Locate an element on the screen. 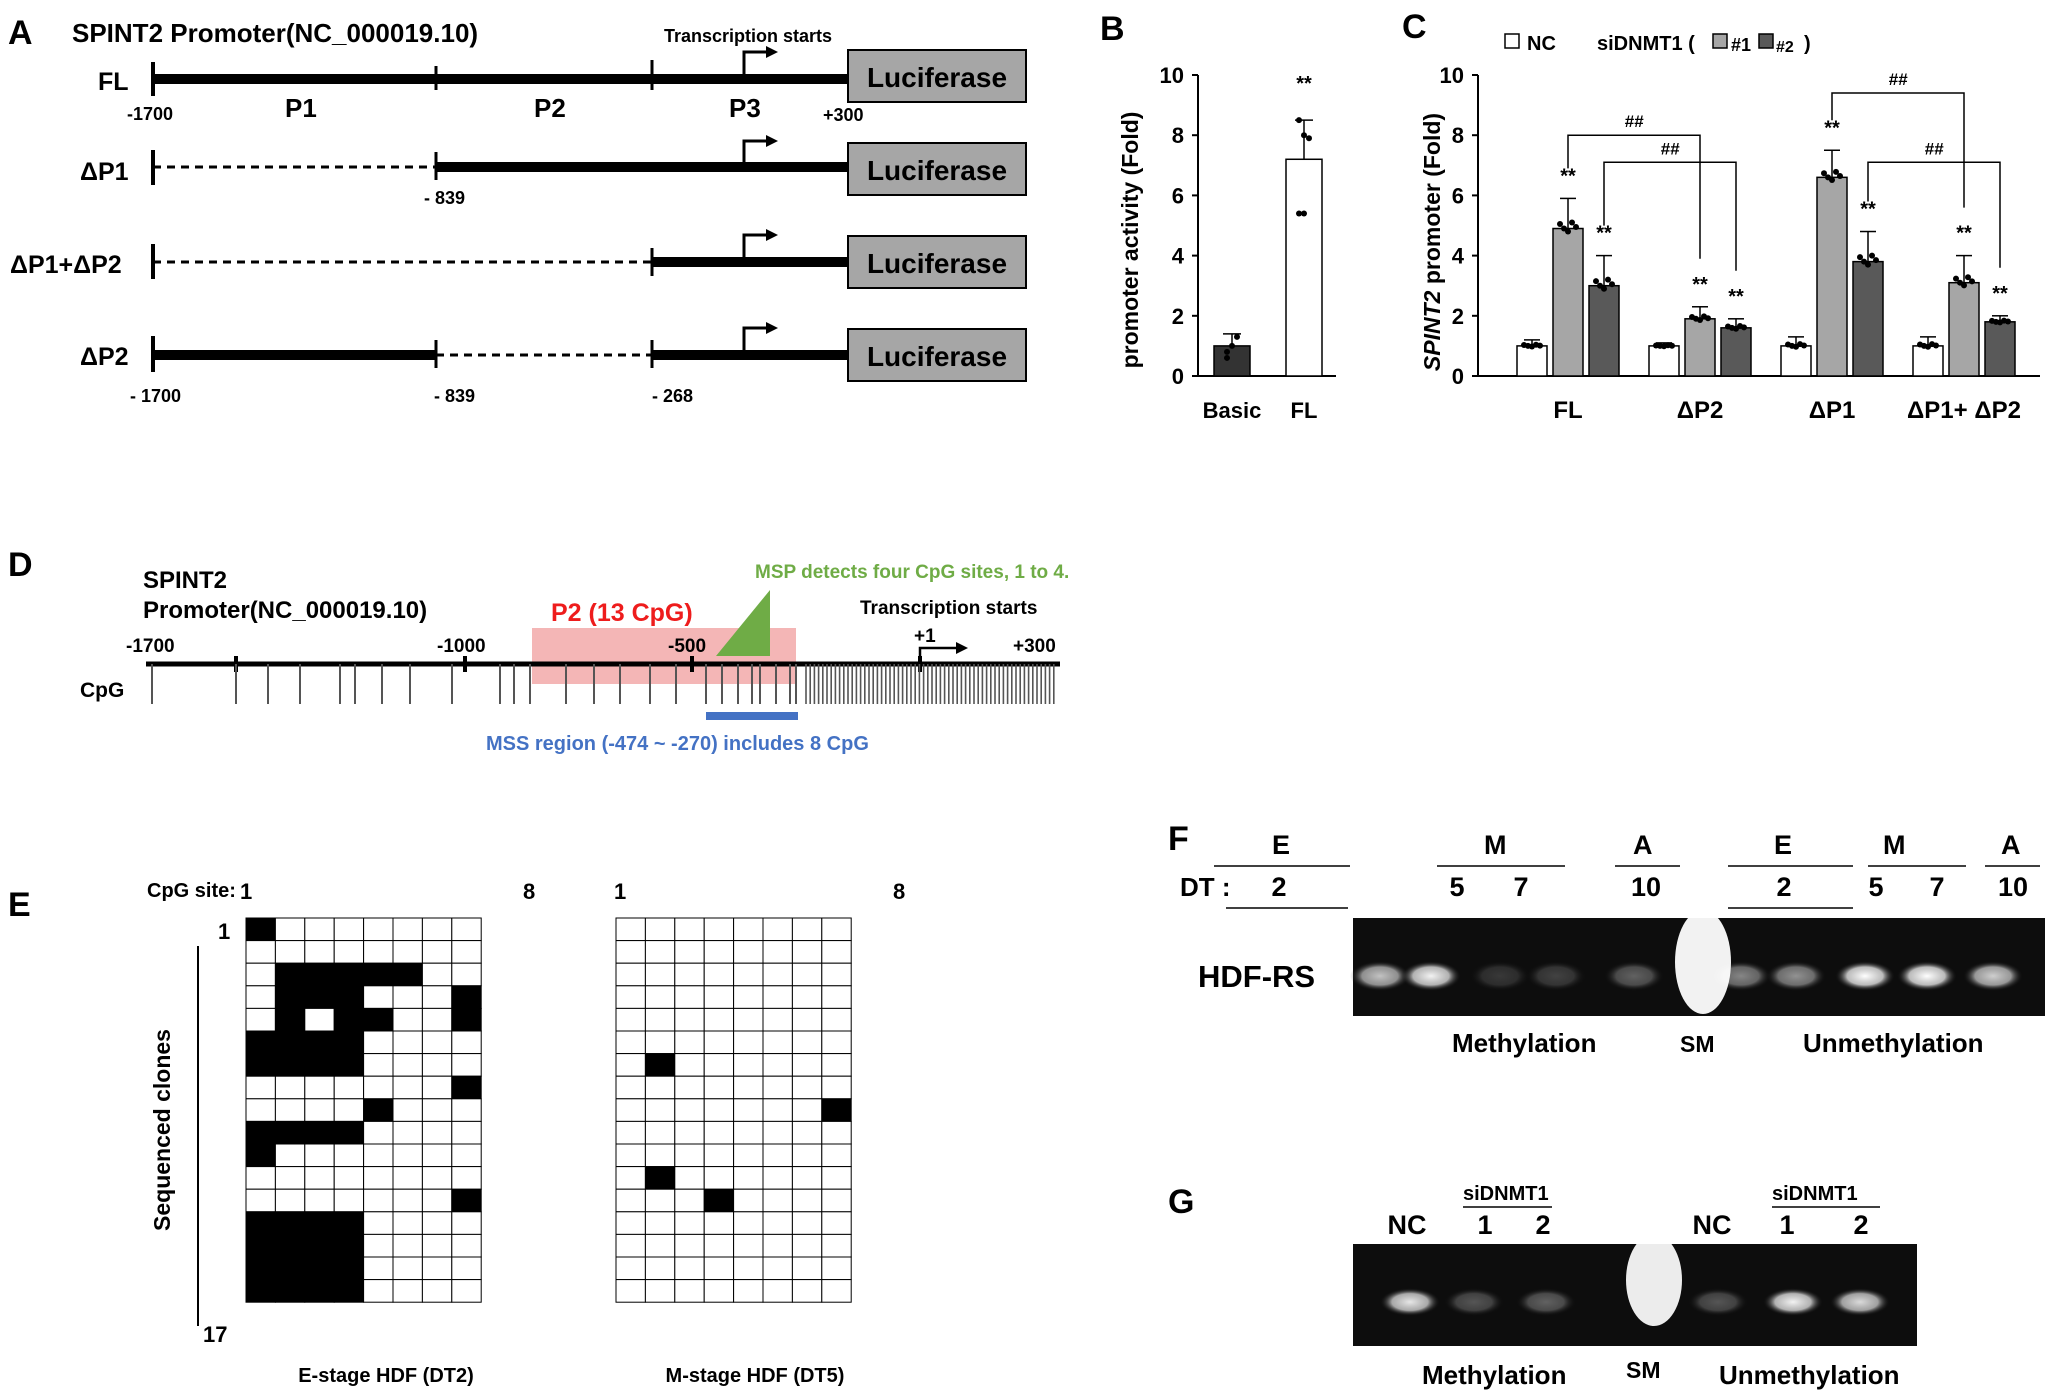  panel-c-ylabel-gene: SPINT2 is located at coordinates (1432, 330).